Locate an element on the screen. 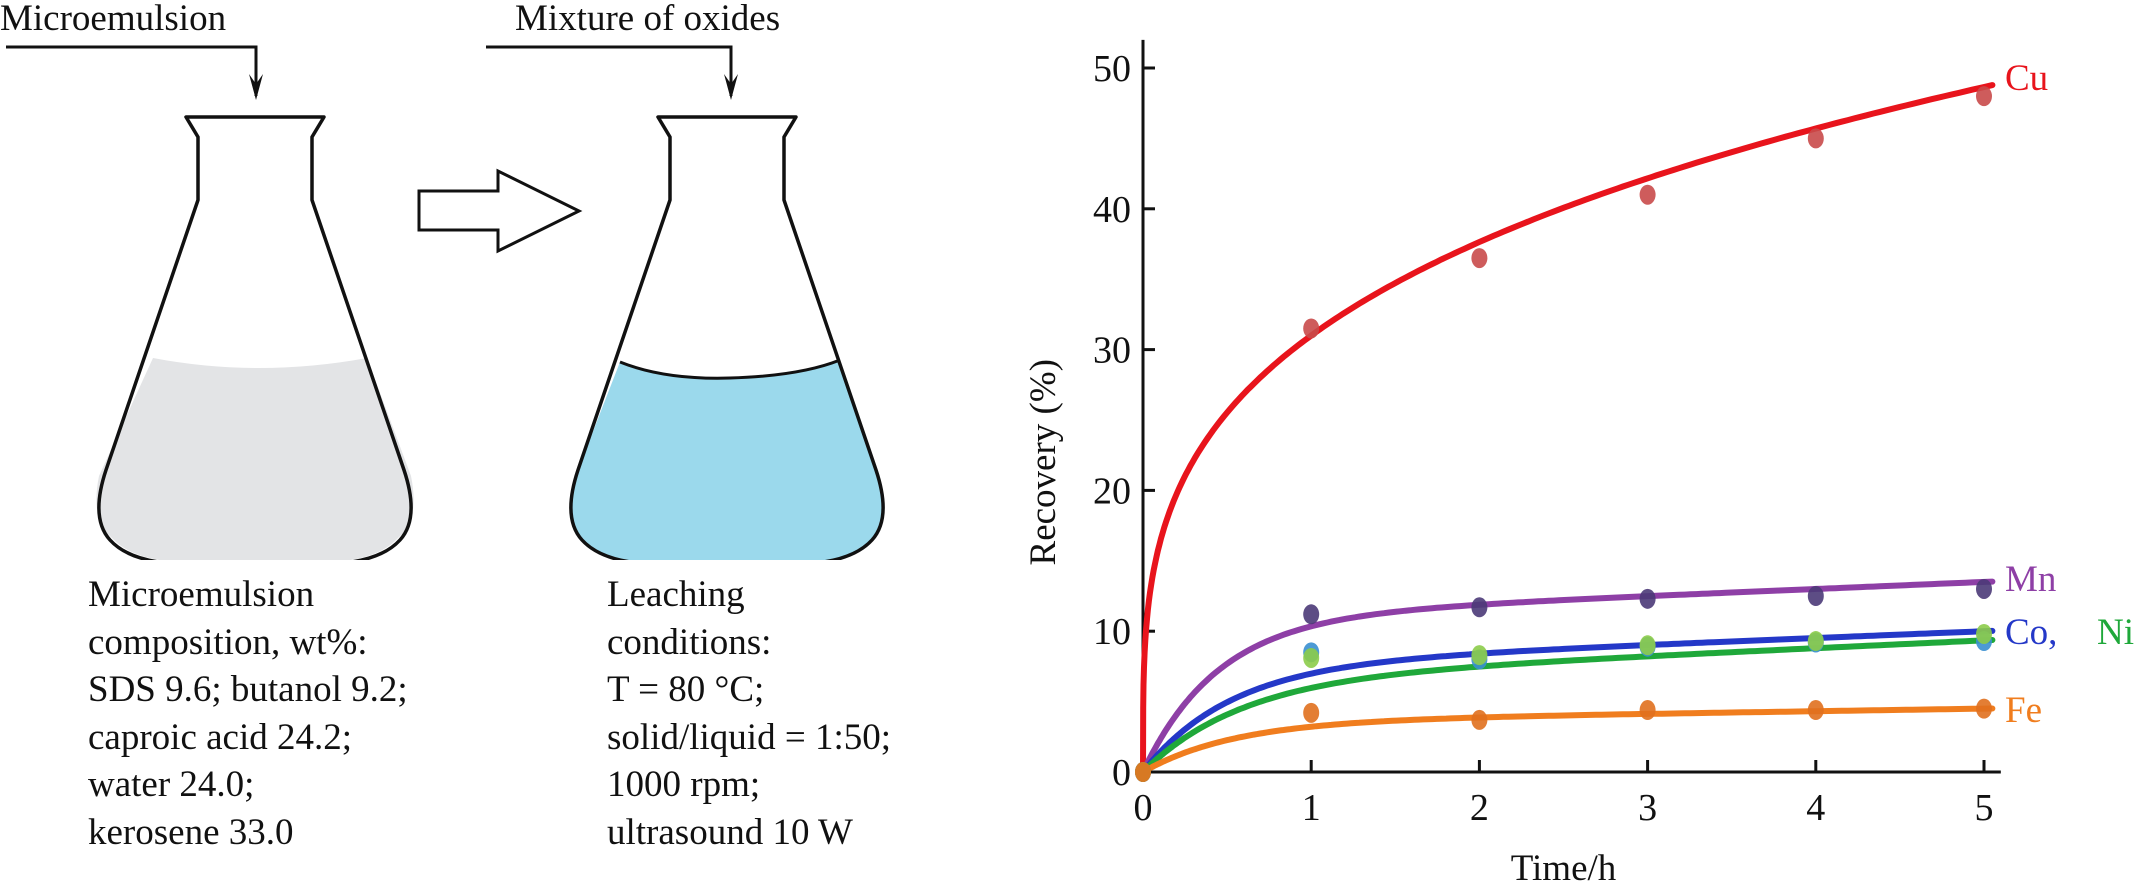 The image size is (2142, 886). series-label-cu: Cu is located at coordinates (2026, 78).